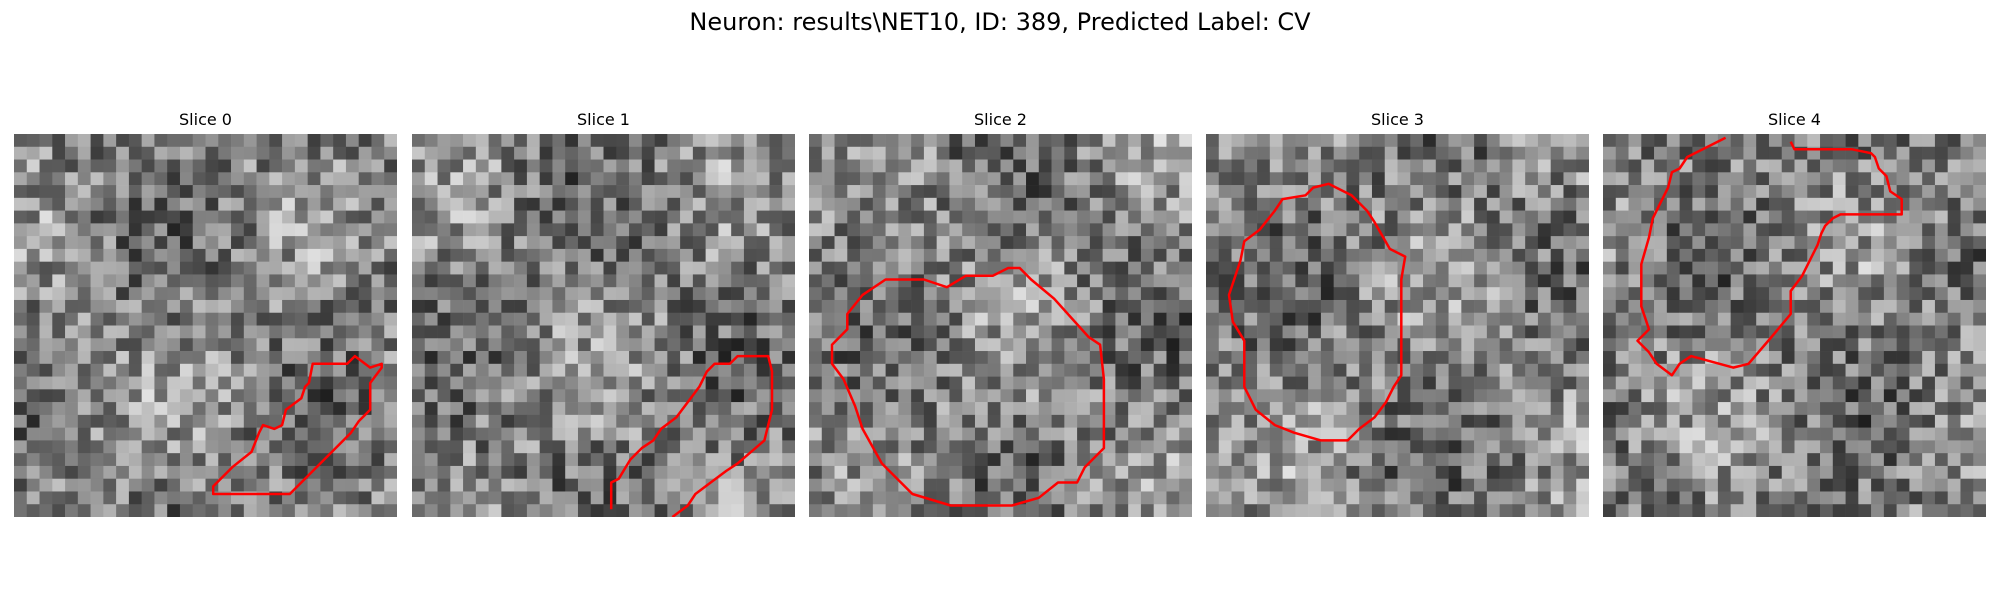 The height and width of the screenshot is (600, 2000). I want to click on slice-title: Slice 1, so click(603, 119).